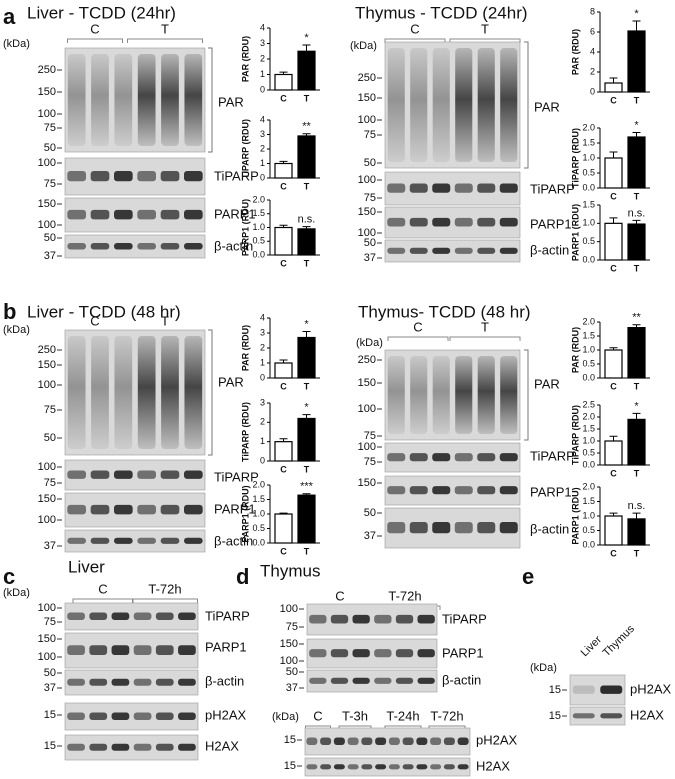 This screenshot has height=779, width=675. What do you see at coordinates (262, 148) in the screenshot?
I see `y-tick-label: 2` at bounding box center [262, 148].